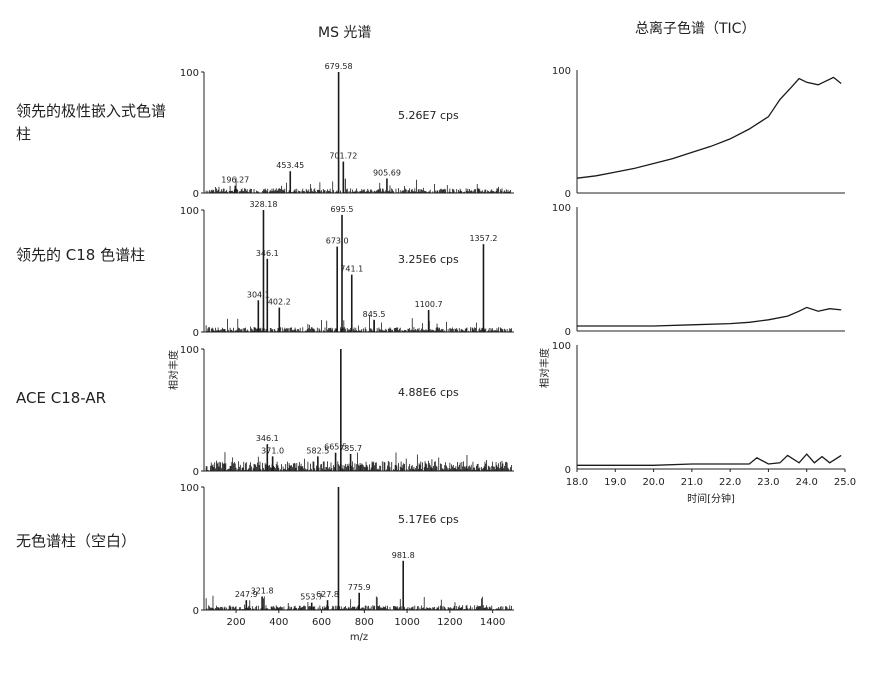  Describe the element at coordinates (544, 368) in the screenshot. I see `tic-y-axis-label: 相对丰度` at that location.